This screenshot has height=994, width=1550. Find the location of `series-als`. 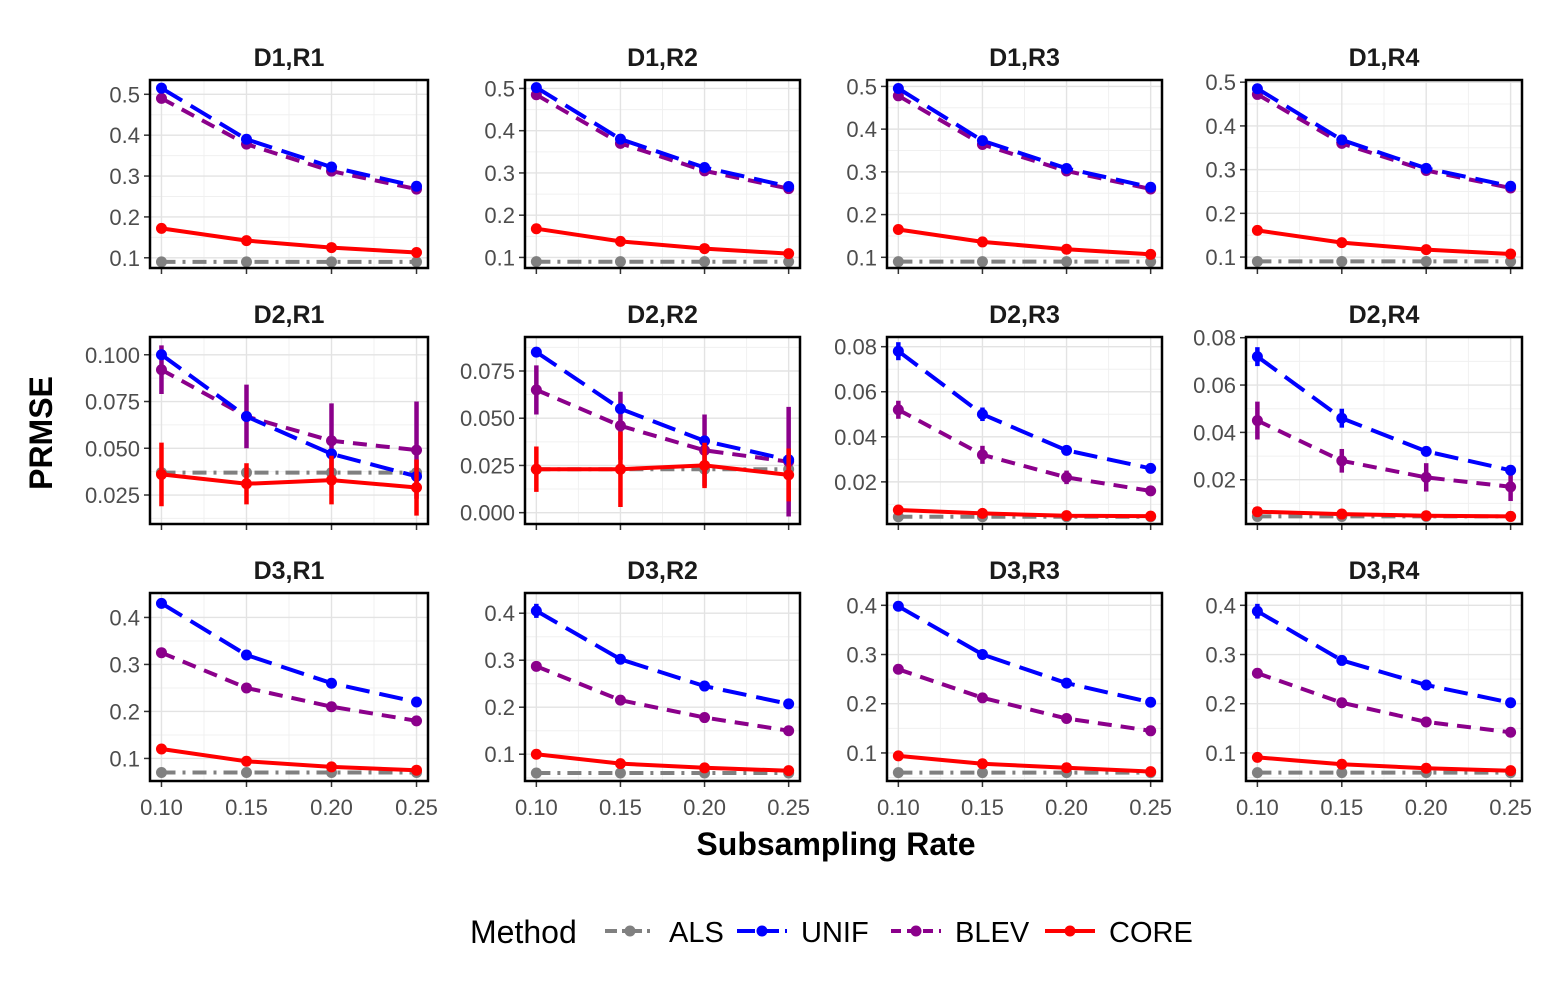

series-als is located at coordinates (662, 262).